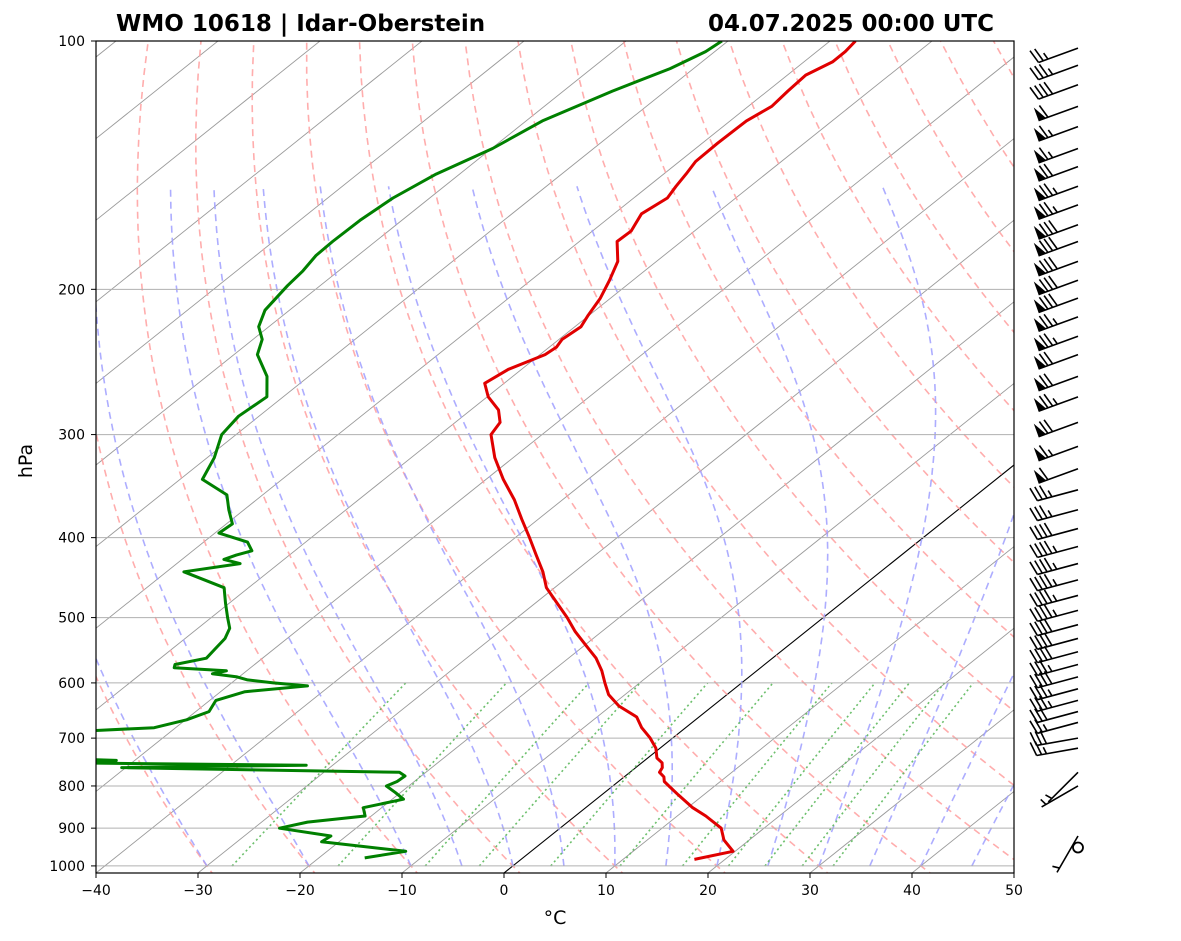 This screenshot has height=941, width=1181. I want to click on y-tick-label: 400, so click(71, 539).